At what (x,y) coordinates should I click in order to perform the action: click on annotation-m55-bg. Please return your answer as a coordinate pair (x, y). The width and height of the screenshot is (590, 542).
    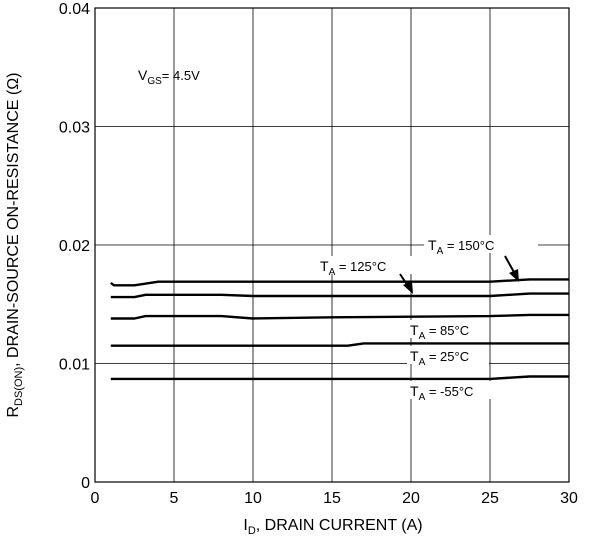
    Looking at the image, I should click on (451, 390).